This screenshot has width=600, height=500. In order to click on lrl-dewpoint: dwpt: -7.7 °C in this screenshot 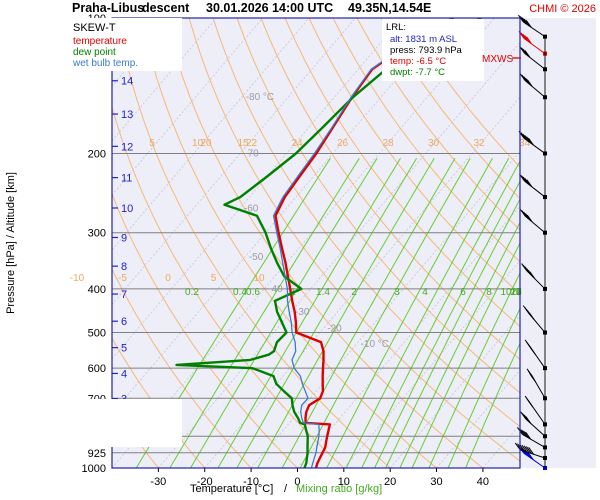, I will do `click(417, 72)`.